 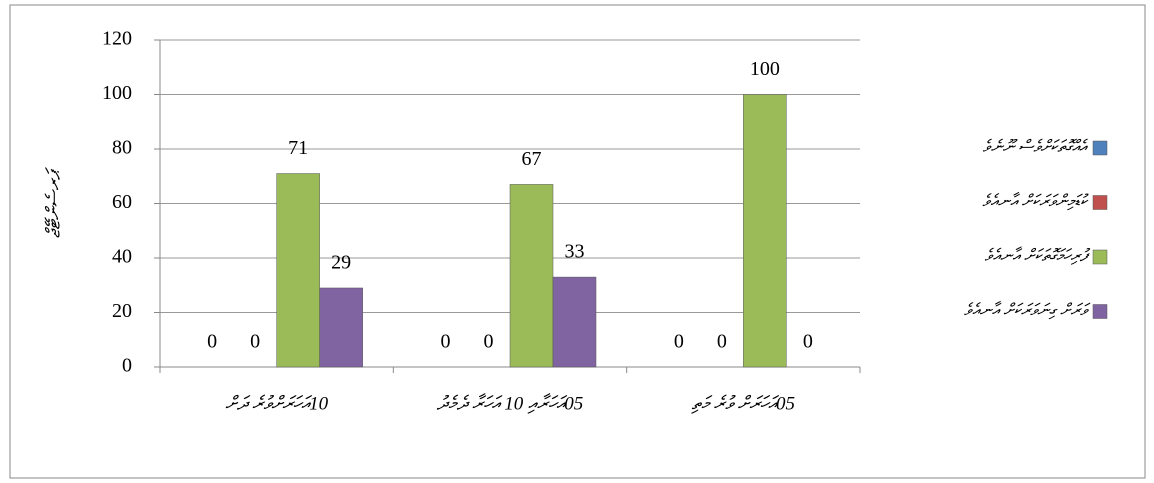 I want to click on legend-label: އެއްގޮތަކަށްވެސް ނޫނެވެ, so click(x=1036, y=146).